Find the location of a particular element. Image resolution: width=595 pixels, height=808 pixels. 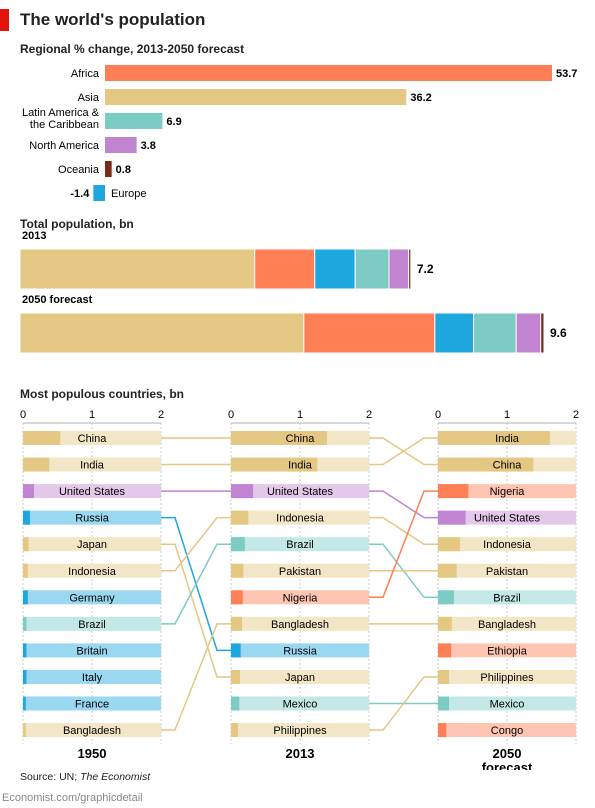

site-url: Economist.com/graphicdetail is located at coordinates (72, 798).